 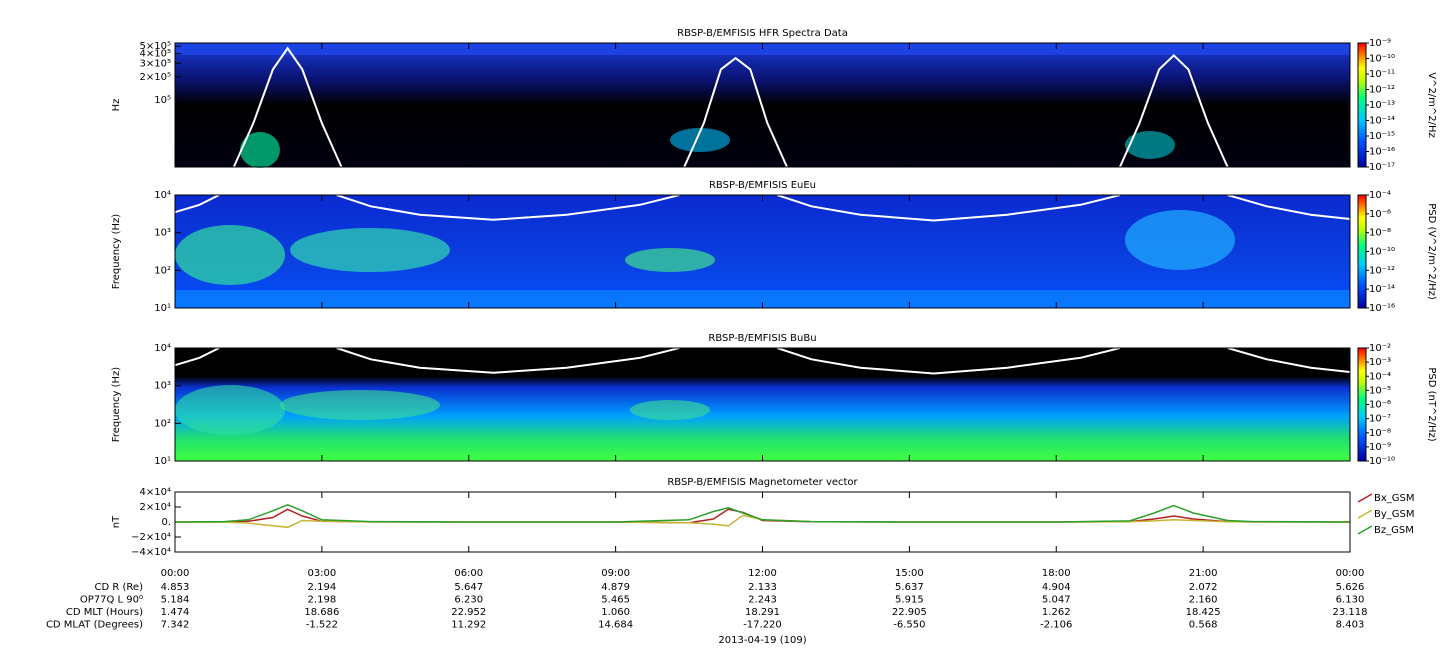 I want to click on ephemeris-value: 7.342, so click(x=175, y=625).